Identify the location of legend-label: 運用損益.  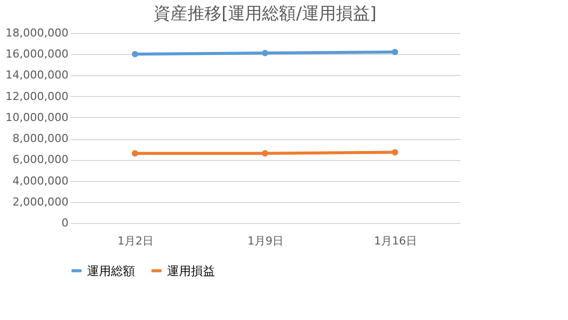
(191, 271).